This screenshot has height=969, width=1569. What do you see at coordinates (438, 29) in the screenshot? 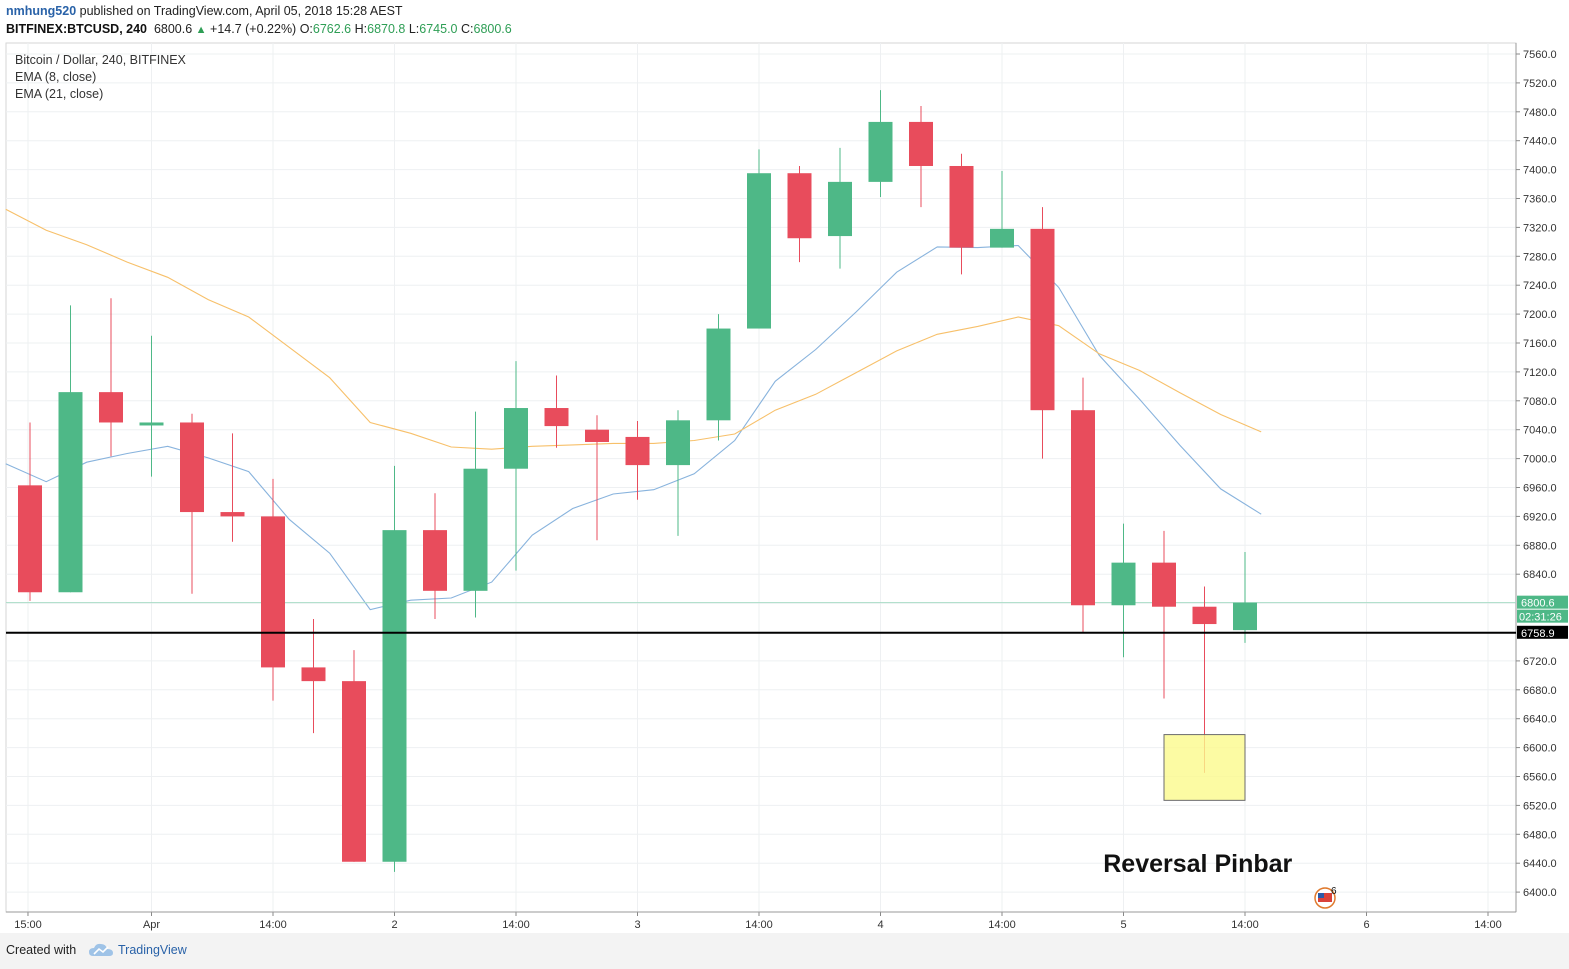
I see `low-value: 6745.0` at bounding box center [438, 29].